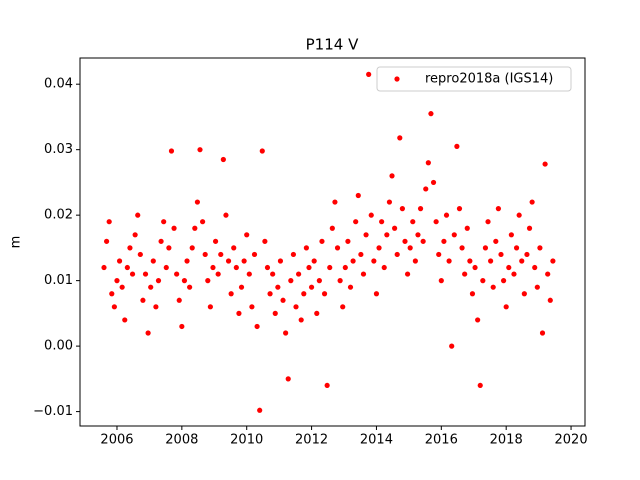  I want to click on y-tick-label: 0.03, so click(58, 149).